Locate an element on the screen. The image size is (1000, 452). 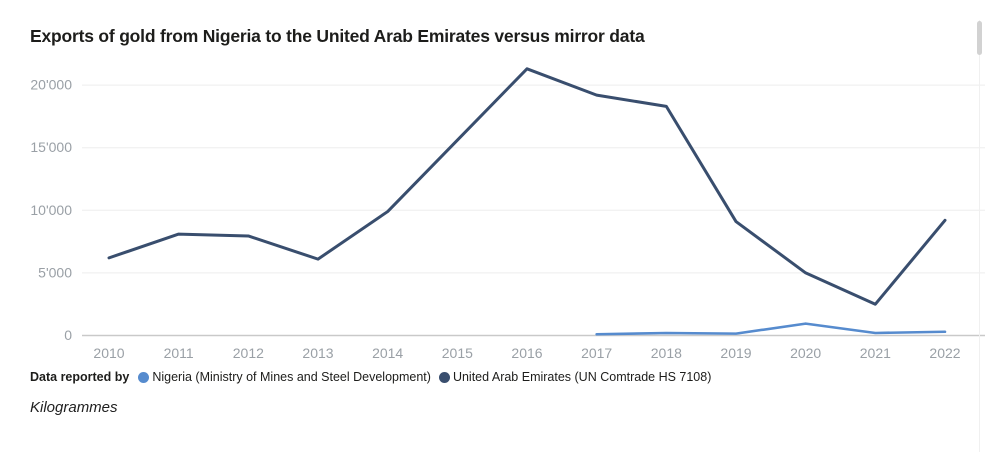
x-tick-label: 2011 is located at coordinates (179, 353).